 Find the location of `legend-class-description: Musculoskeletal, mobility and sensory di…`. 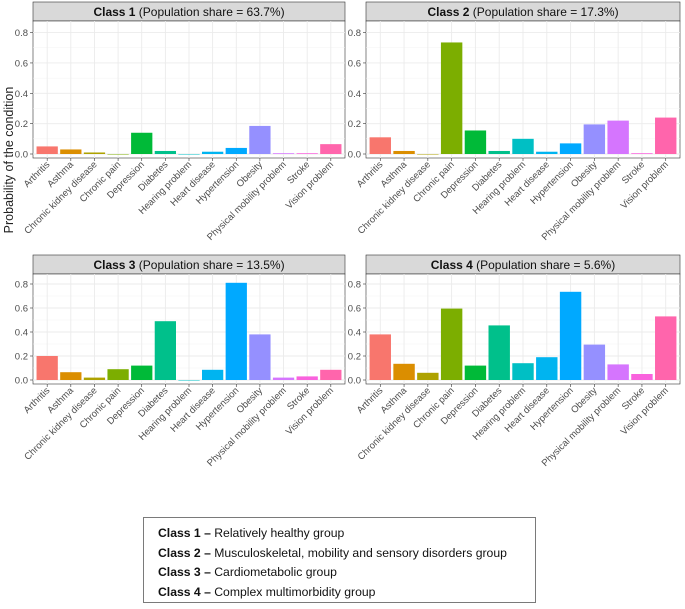

legend-class-description: Musculoskeletal, mobility and sensory di… is located at coordinates (360, 552).